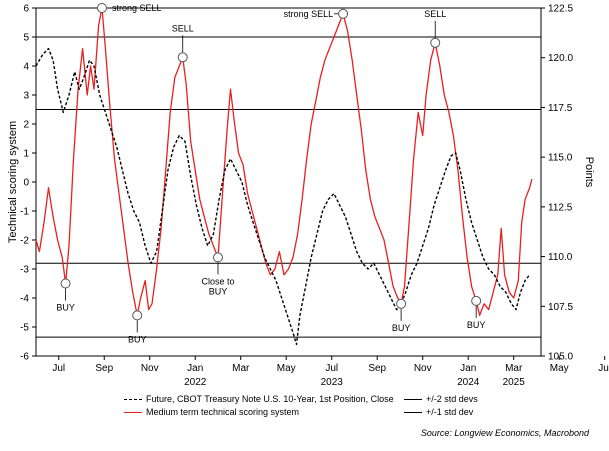 This screenshot has width=609, height=451. What do you see at coordinates (24, 212) in the screenshot?
I see `left-tick-label: -1` at bounding box center [24, 212].